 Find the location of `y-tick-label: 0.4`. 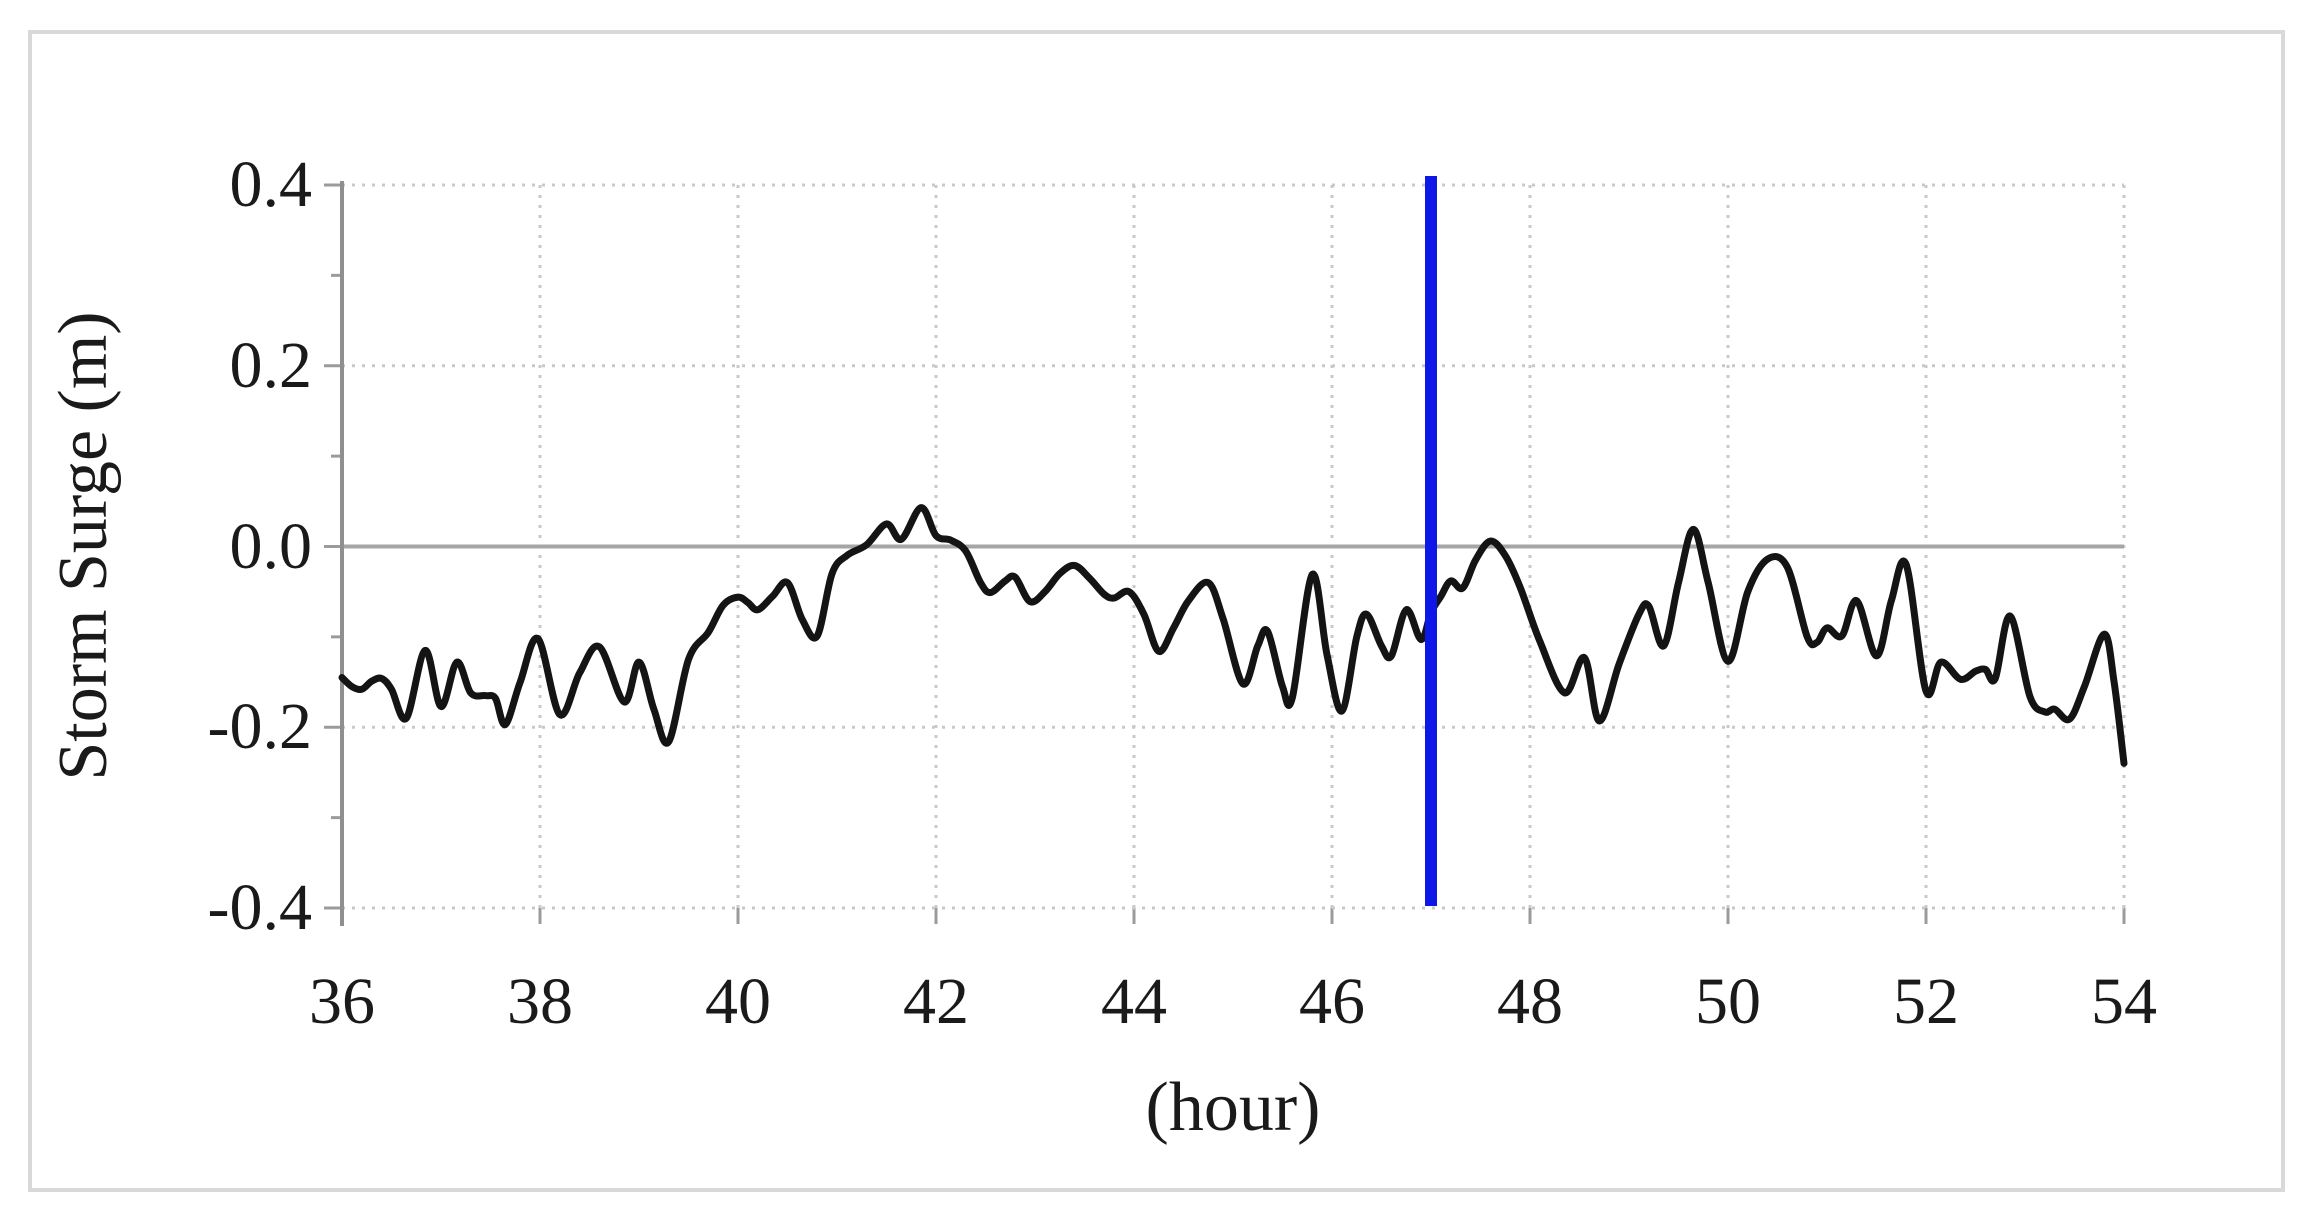

y-tick-label: 0.4 is located at coordinates (271, 184).